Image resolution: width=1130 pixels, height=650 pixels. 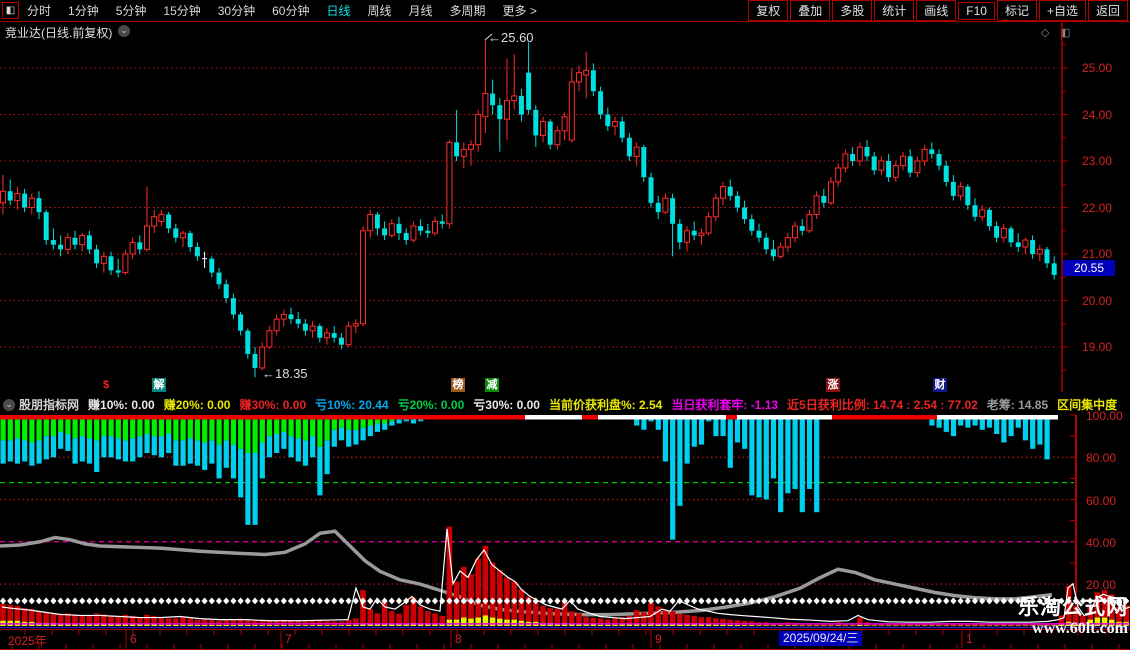 I want to click on chip-top-strip, so click(x=529, y=417).